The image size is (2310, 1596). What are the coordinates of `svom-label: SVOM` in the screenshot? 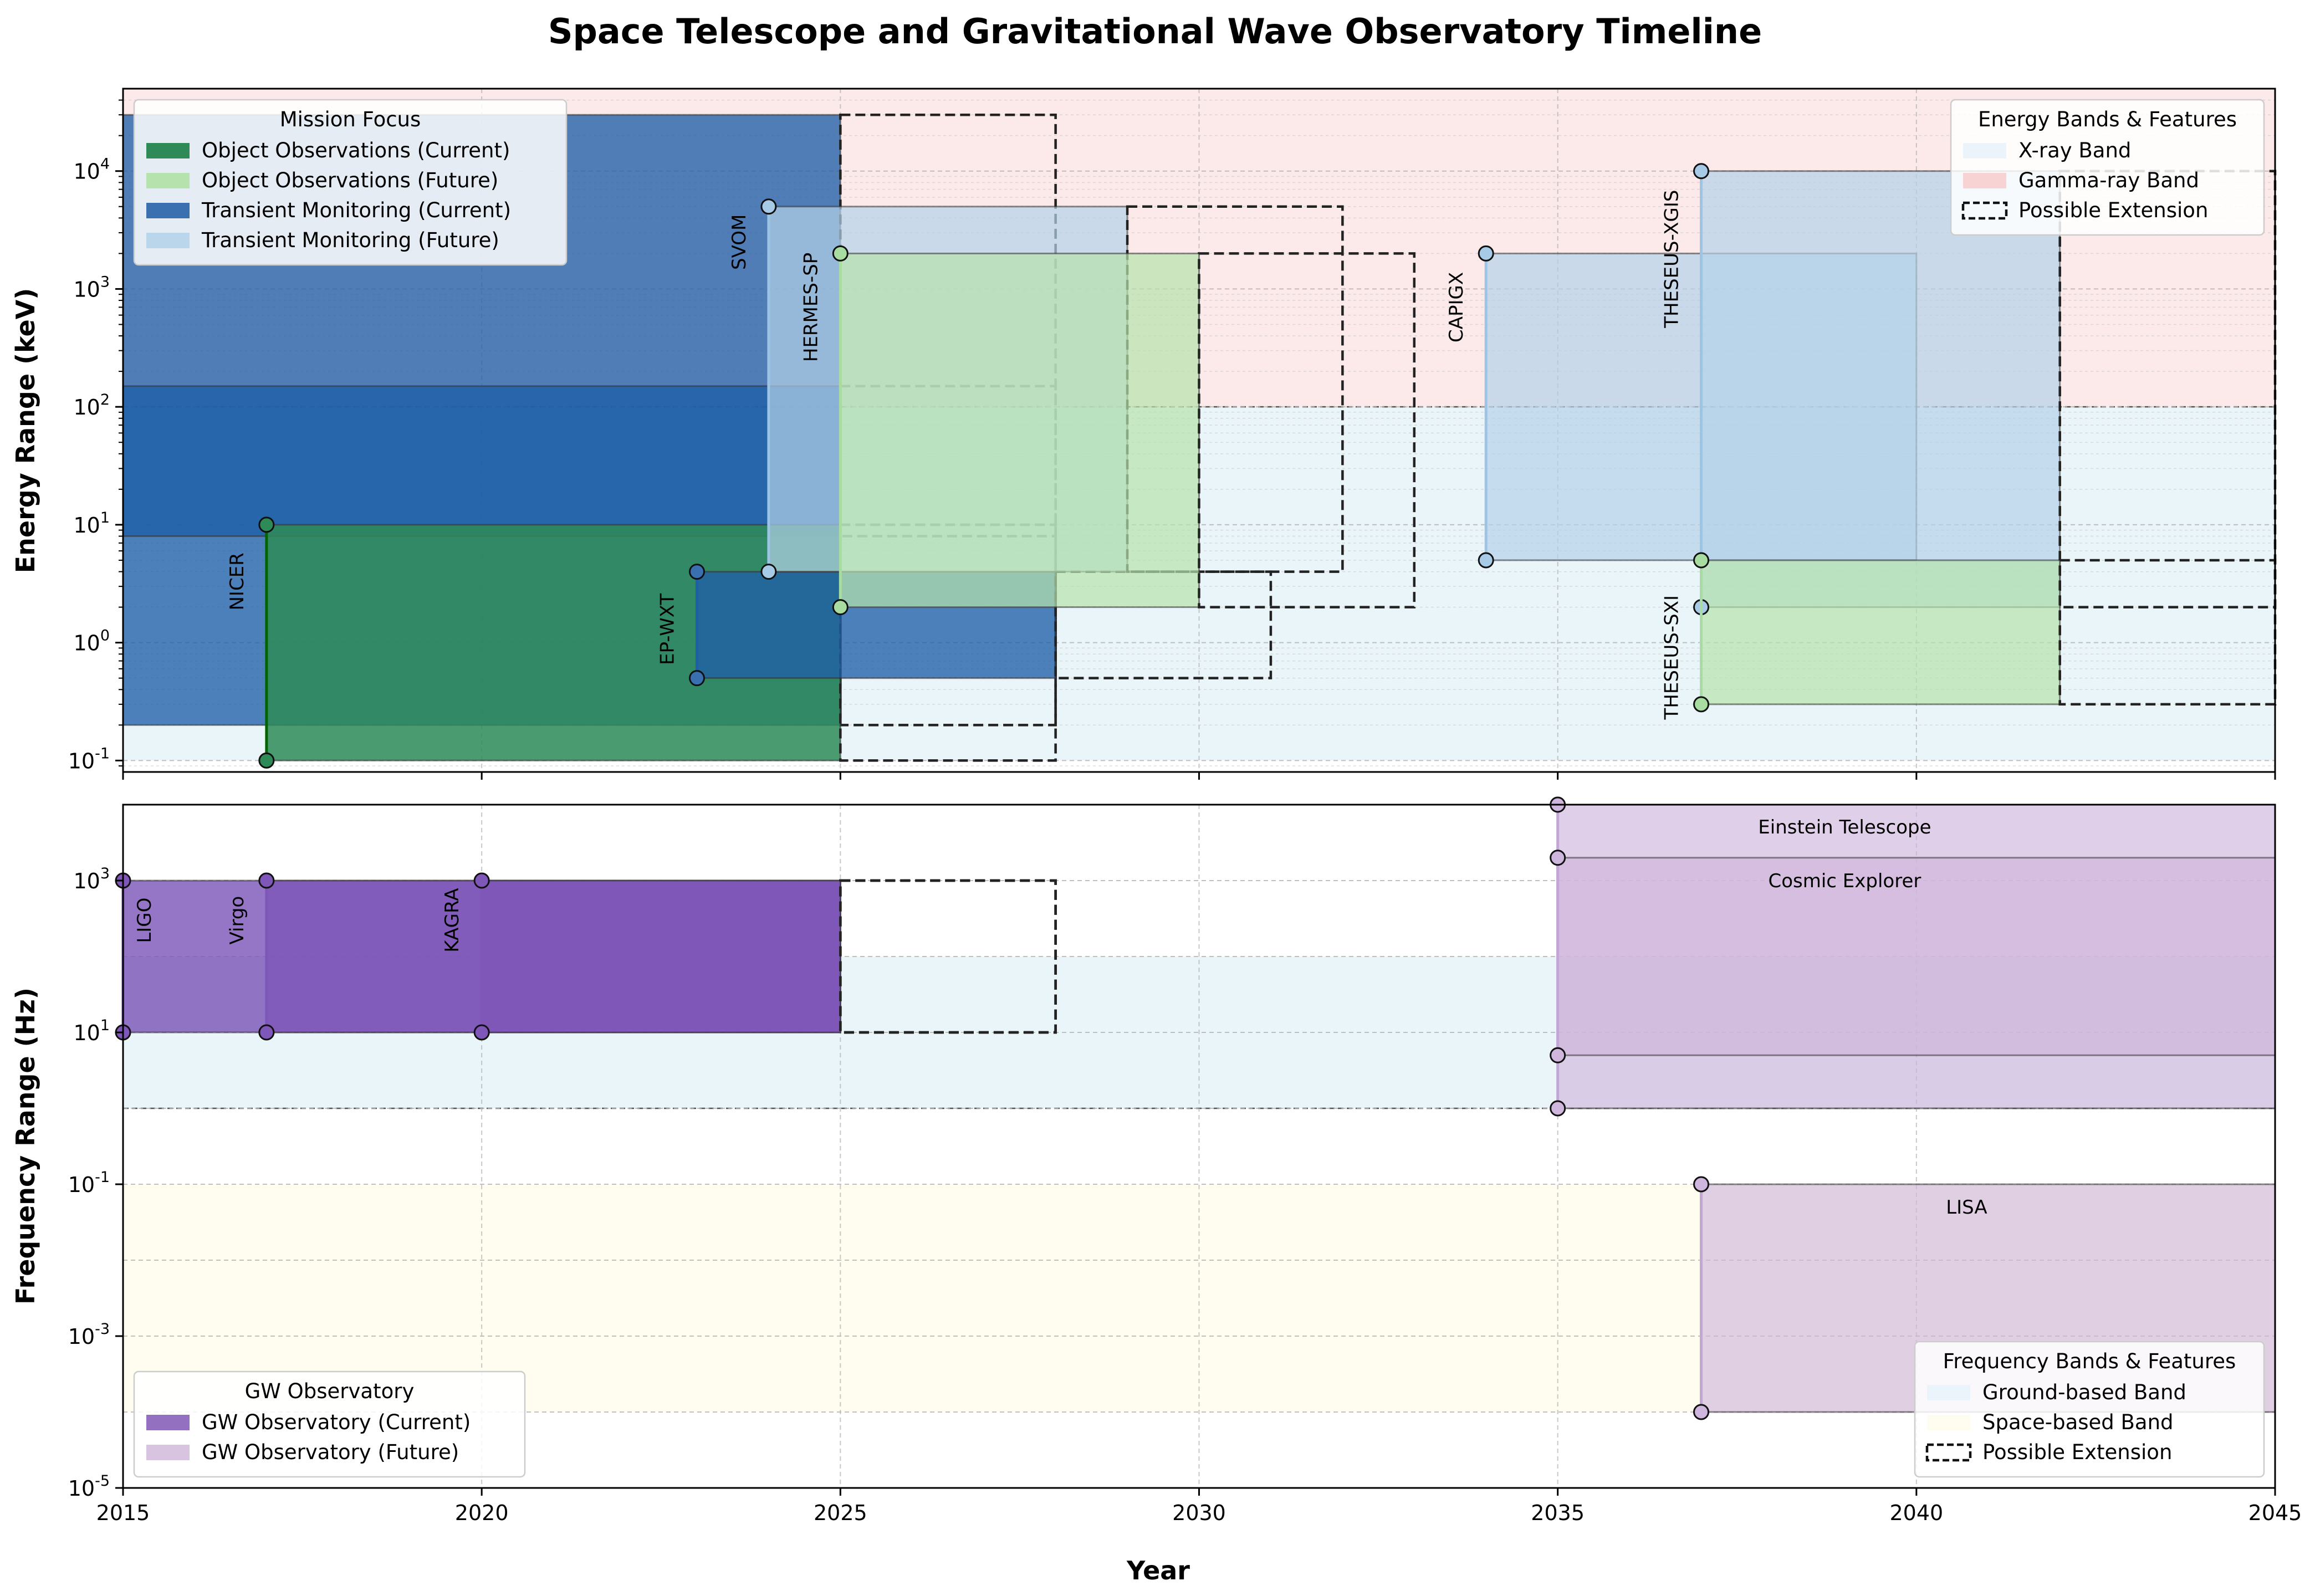 It's located at (739, 242).